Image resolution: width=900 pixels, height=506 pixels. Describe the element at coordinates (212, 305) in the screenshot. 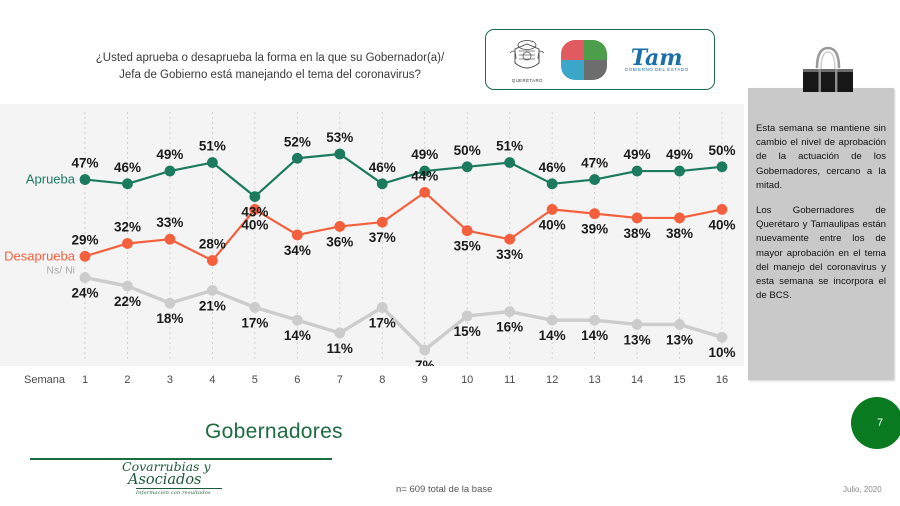

I see `svg-text: 21%` at that location.